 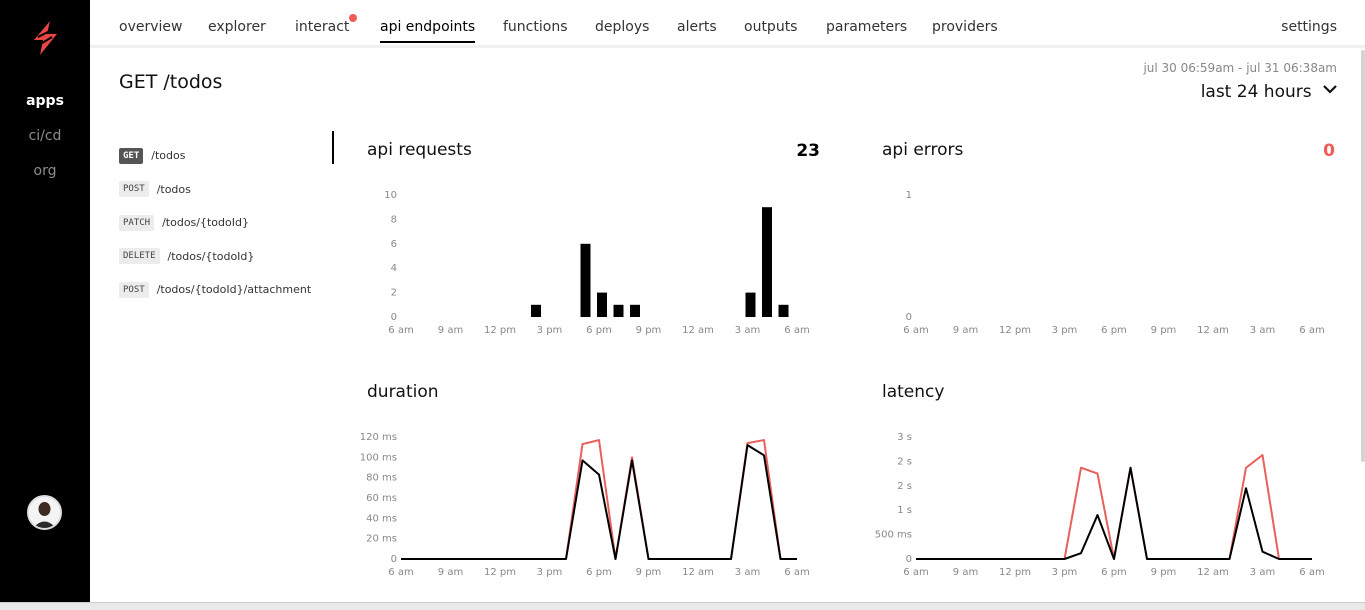 I want to click on sidebar-nav: apps ci/cd org, so click(x=45, y=136).